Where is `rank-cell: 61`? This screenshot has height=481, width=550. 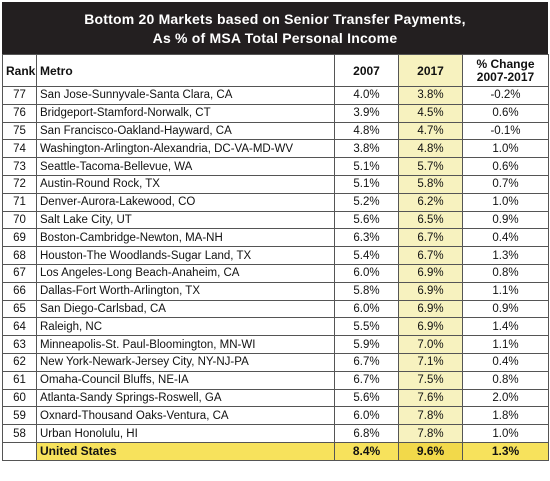
rank-cell: 61 is located at coordinates (19, 380).